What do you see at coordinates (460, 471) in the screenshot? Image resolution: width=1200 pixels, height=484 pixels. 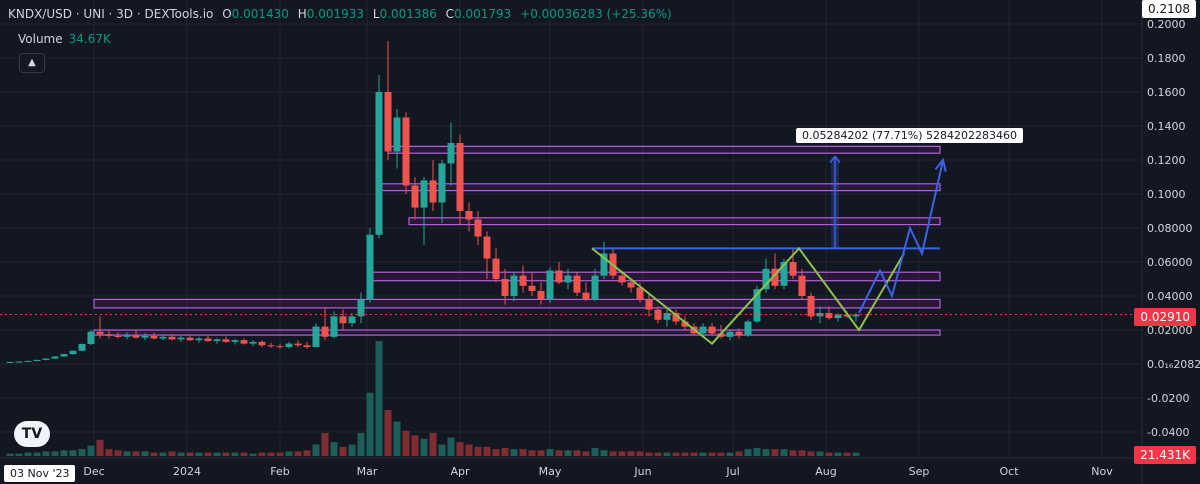 I see `x-tick-label: Apr` at bounding box center [460, 471].